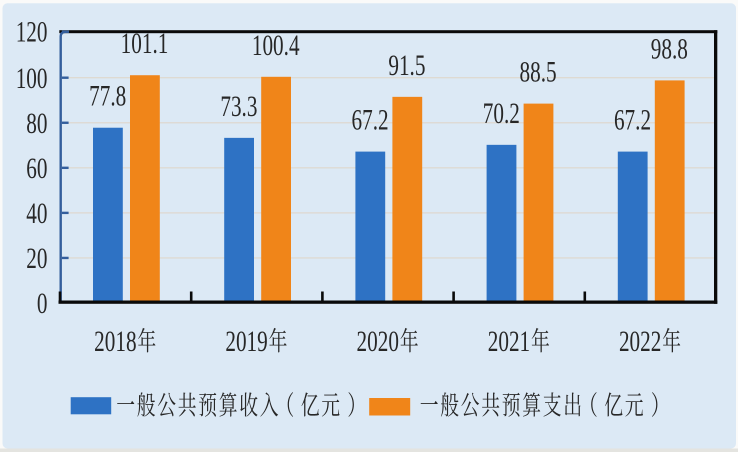  I want to click on svg-text: 88.5, so click(538, 71).